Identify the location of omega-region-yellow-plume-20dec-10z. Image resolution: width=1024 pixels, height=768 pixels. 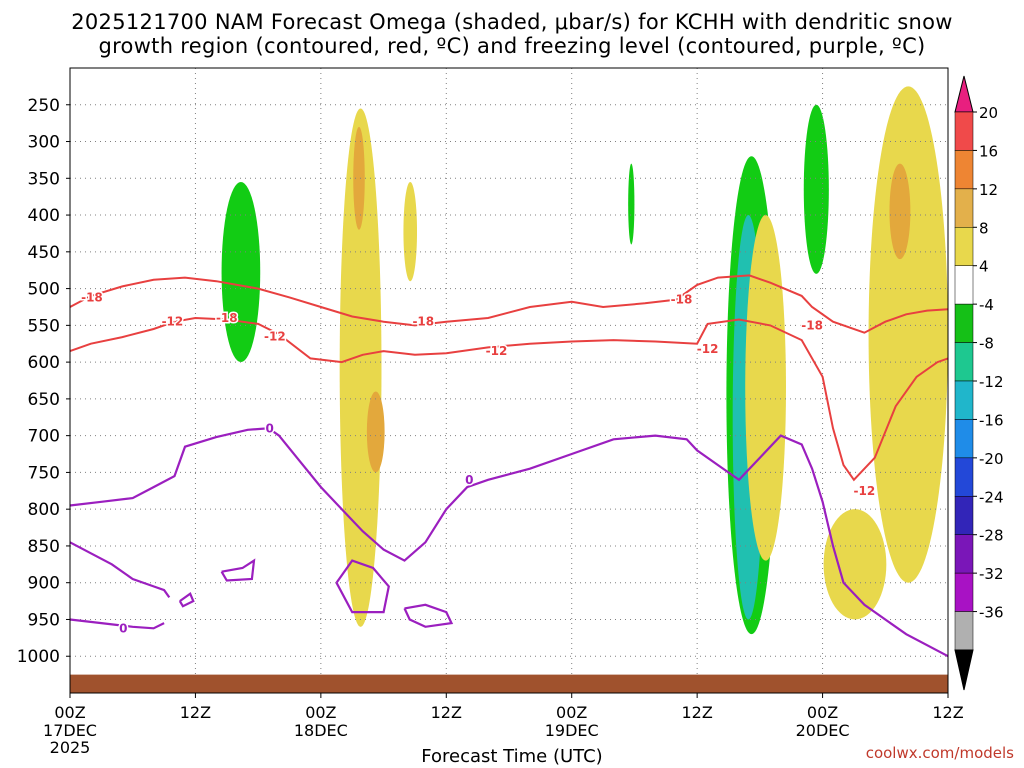
(908, 334).